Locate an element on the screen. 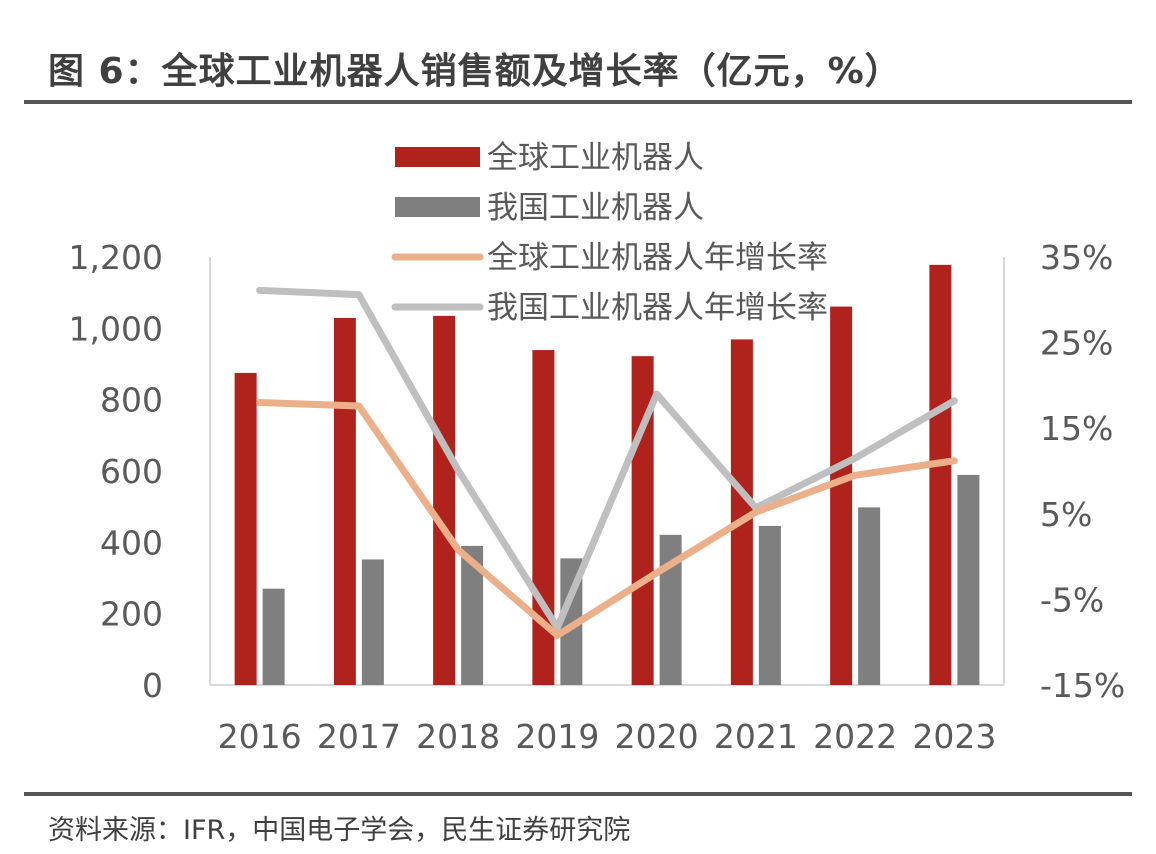 Image resolution: width=1156 pixels, height=854 pixels. right-tick-label: 35% is located at coordinates (1076, 257).